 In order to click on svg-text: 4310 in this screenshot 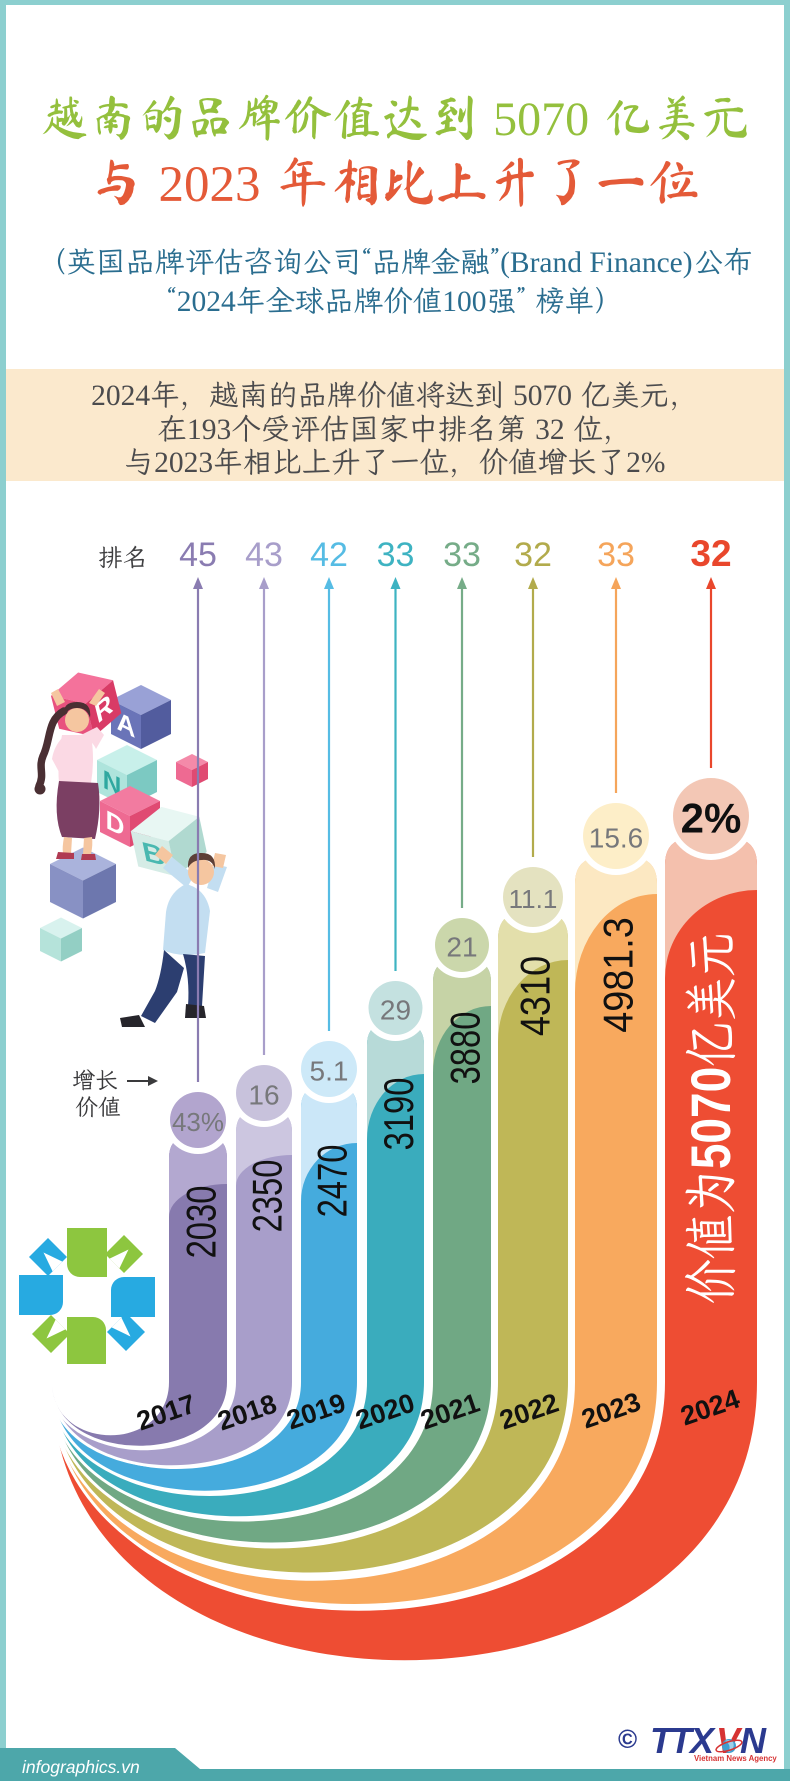, I will do `click(536, 996)`.